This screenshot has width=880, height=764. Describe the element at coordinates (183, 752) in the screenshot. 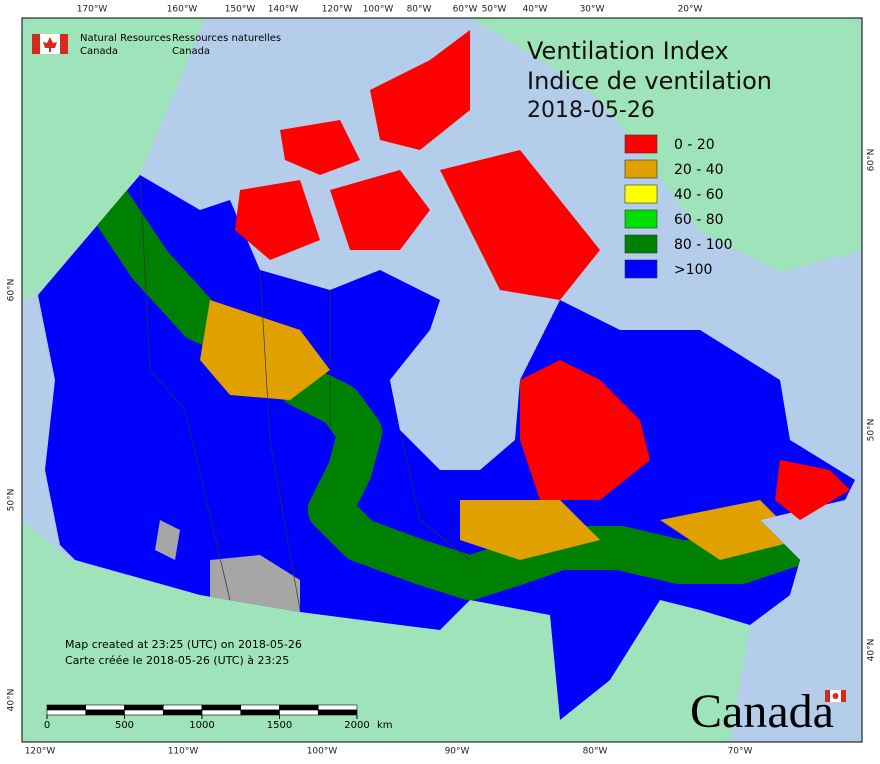

I see `longitude-label: 110°W` at that location.